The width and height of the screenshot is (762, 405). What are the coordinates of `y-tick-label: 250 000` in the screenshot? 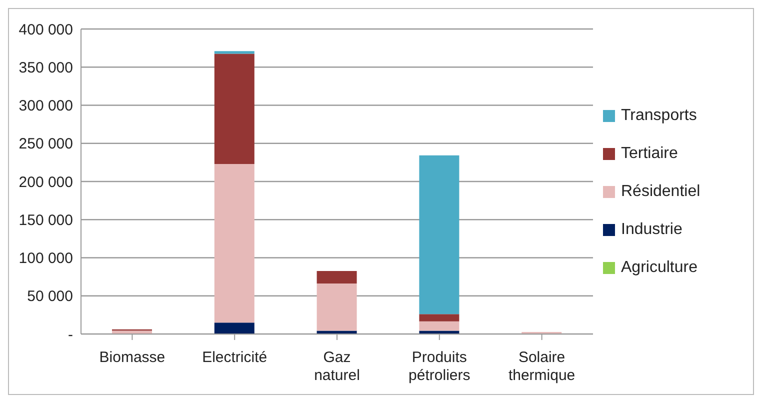 It's located at (45, 144).